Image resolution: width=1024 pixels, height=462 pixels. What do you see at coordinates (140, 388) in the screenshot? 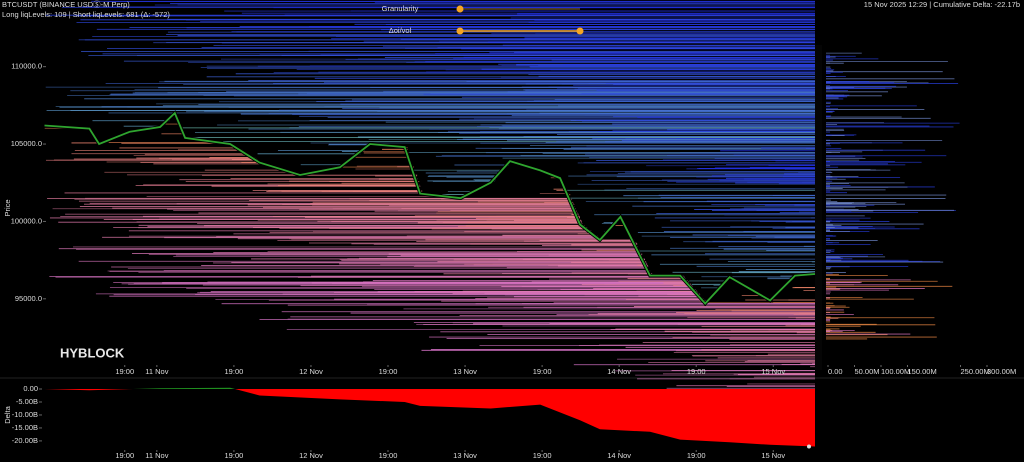
I see `delta-area-positive` at bounding box center [140, 388].